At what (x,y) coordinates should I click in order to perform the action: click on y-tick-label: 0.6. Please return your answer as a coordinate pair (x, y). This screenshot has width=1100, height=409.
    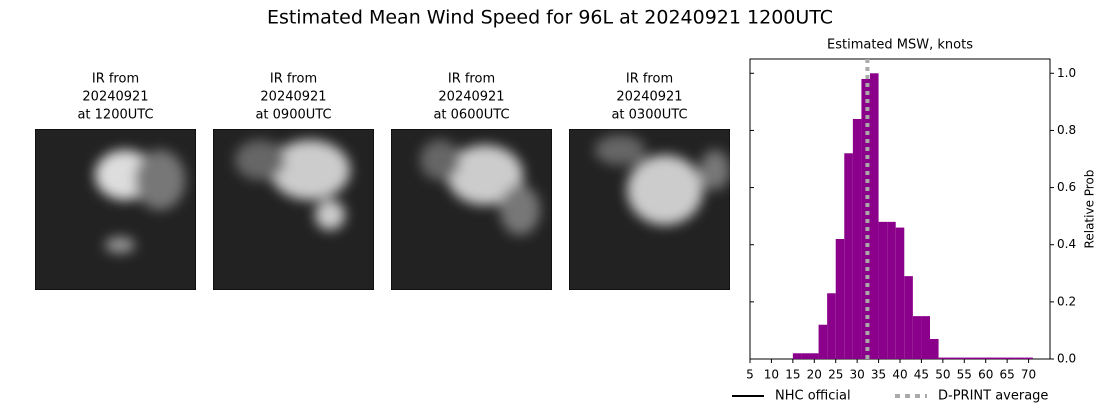
    Looking at the image, I should click on (1066, 187).